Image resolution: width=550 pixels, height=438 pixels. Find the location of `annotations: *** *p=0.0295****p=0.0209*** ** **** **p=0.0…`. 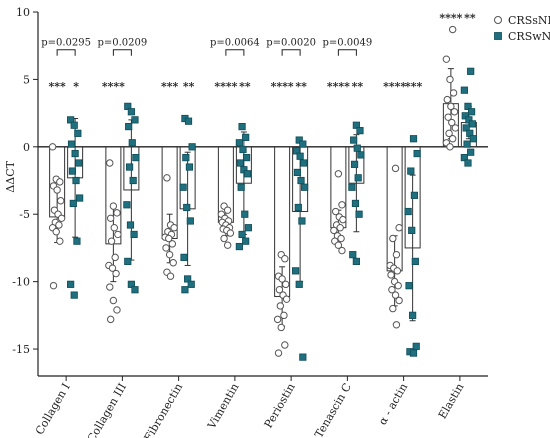

annotations: *** *p=0.0295****p=0.0209*** ** **** **p=0.0… is located at coordinates (258, 52).